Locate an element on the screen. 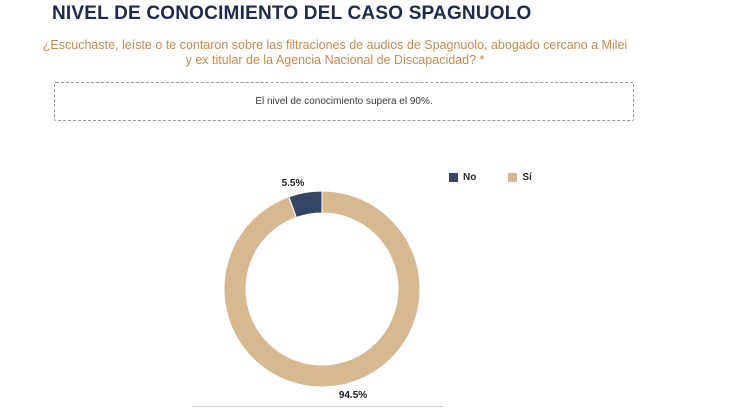 The image size is (730, 411). divider-line is located at coordinates (318, 406).